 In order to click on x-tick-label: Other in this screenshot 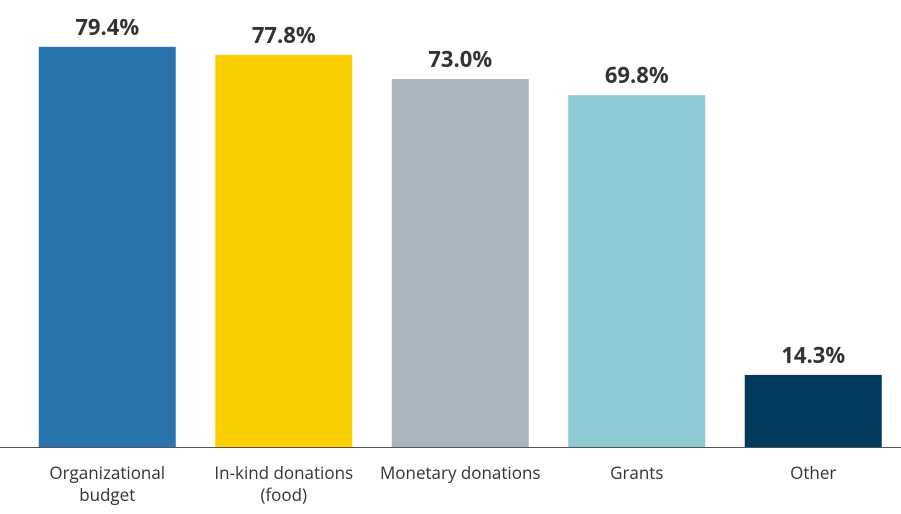, I will do `click(813, 472)`.